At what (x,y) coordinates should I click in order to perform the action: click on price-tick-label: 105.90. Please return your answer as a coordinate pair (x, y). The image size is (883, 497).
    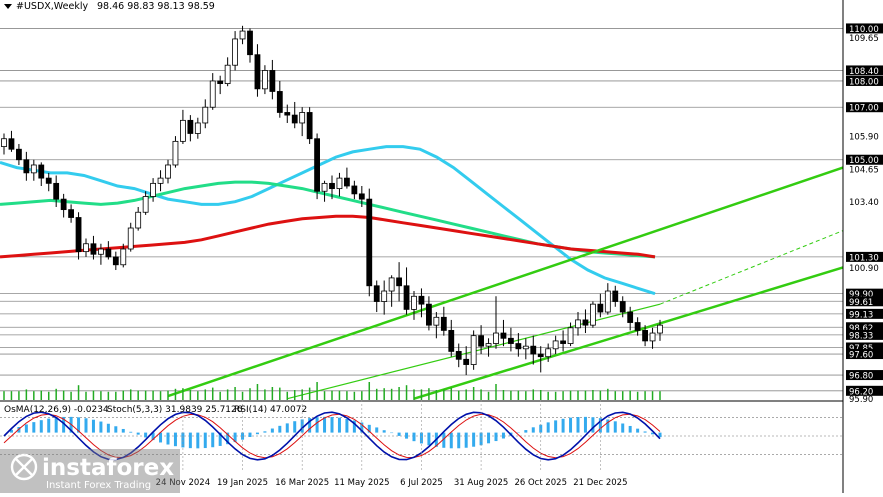
    Looking at the image, I should click on (864, 138).